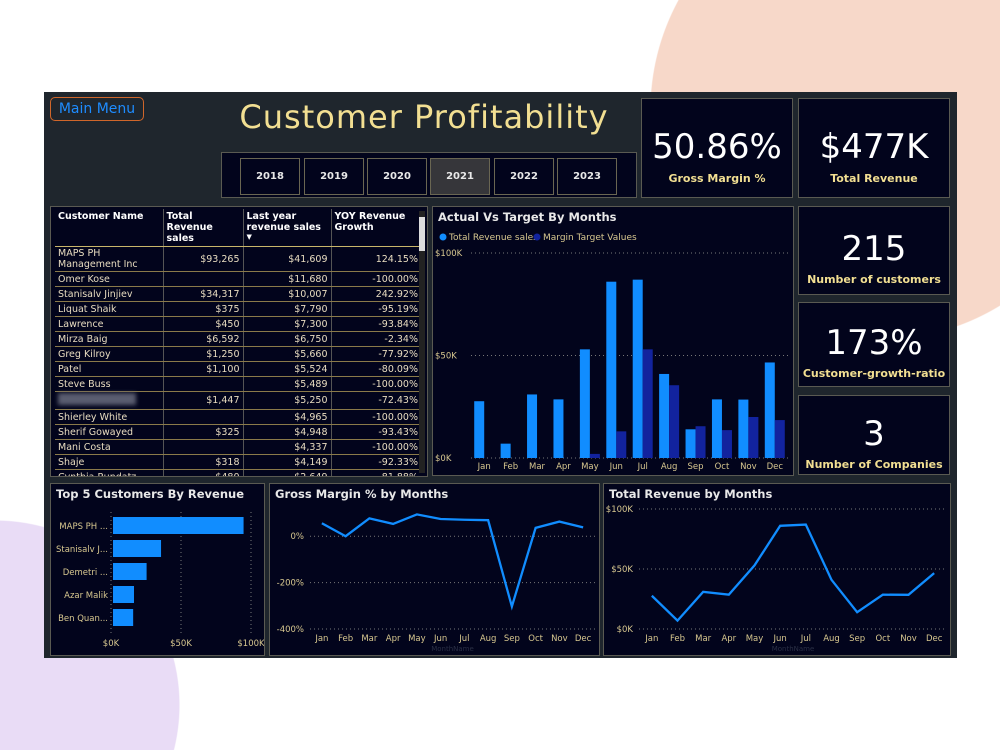  Describe the element at coordinates (558, 428) in the screenshot. I see `bar-revenue-apr` at that location.